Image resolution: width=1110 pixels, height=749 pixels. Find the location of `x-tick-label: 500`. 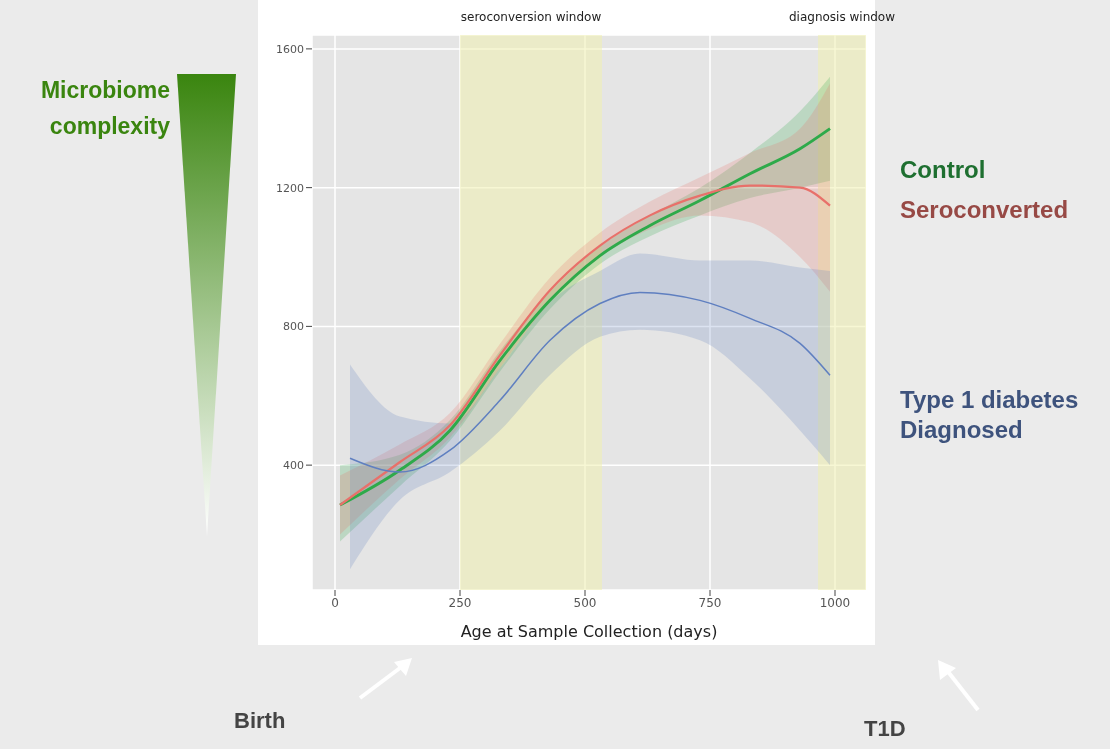

x-tick-label: 500 is located at coordinates (585, 602).